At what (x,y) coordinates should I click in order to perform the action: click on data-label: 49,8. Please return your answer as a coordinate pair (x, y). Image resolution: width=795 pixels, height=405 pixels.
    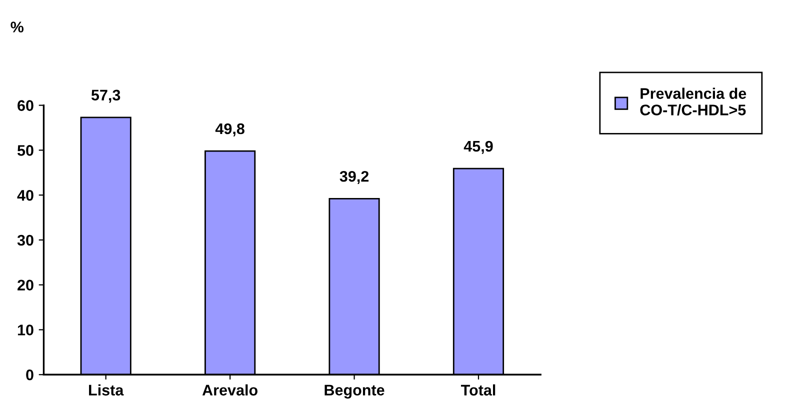
    Looking at the image, I should click on (229, 129).